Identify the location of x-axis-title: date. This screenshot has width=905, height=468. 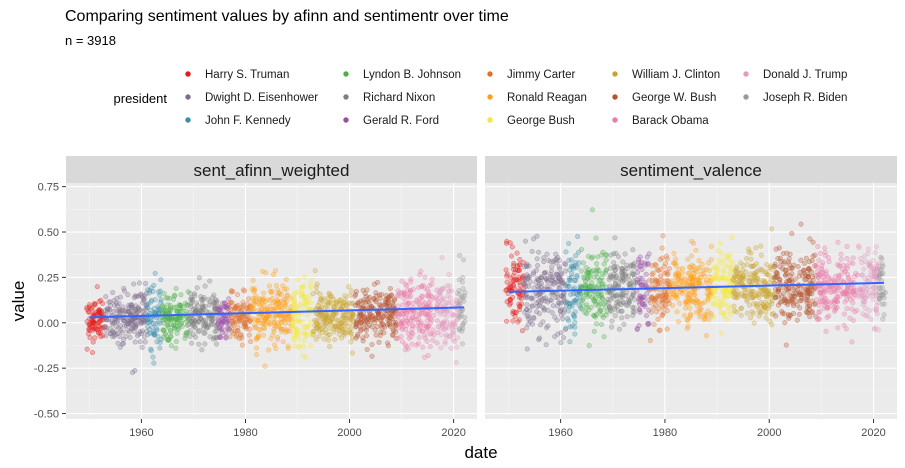
(480, 452).